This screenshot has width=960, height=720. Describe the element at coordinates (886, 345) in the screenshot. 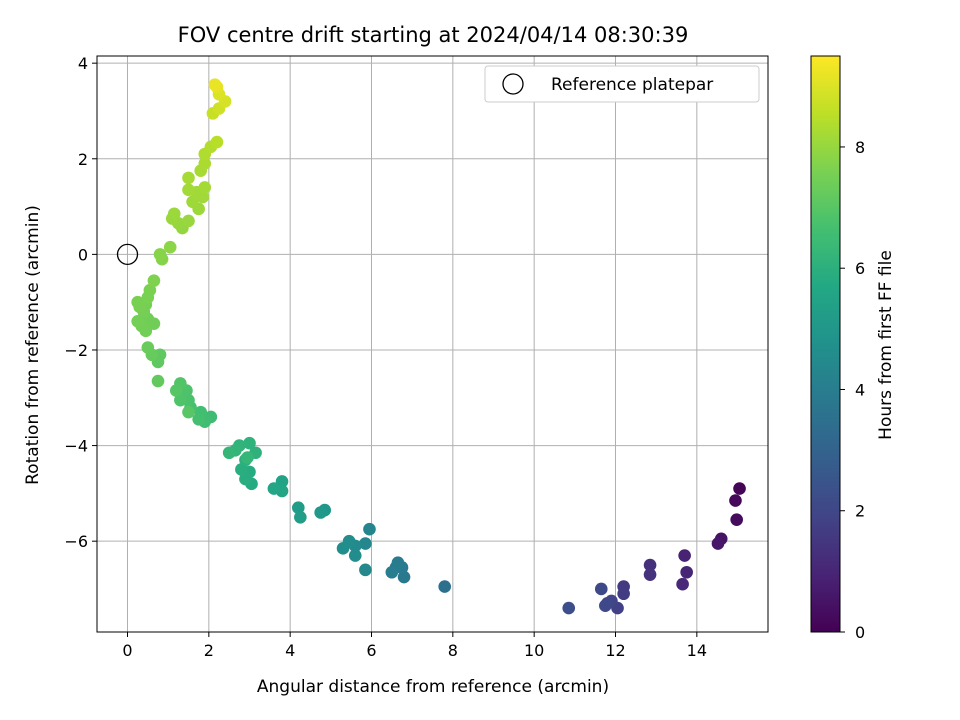

I see `colorbar-label: Hours from first FF file` at that location.